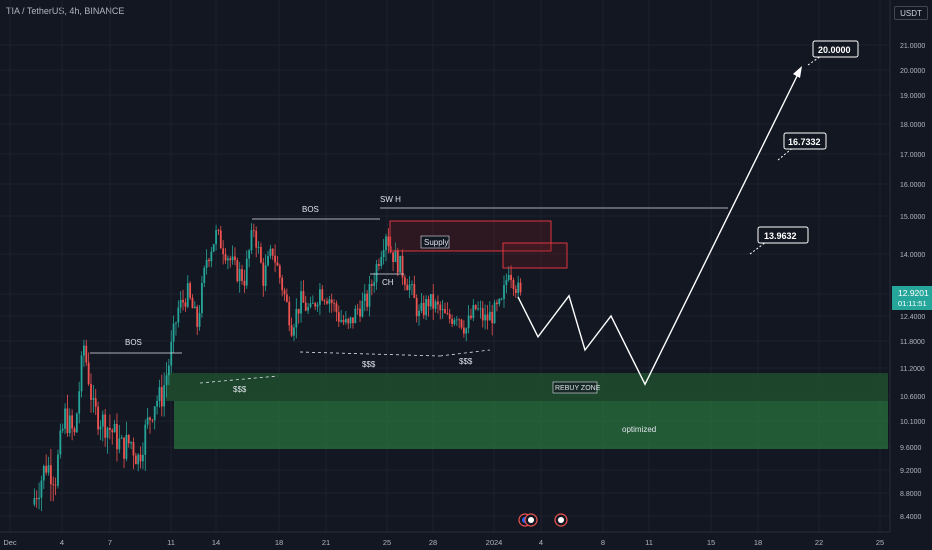 This screenshot has height=550, width=932. What do you see at coordinates (433, 542) in the screenshot?
I see `x-tick-label: 28` at bounding box center [433, 542].